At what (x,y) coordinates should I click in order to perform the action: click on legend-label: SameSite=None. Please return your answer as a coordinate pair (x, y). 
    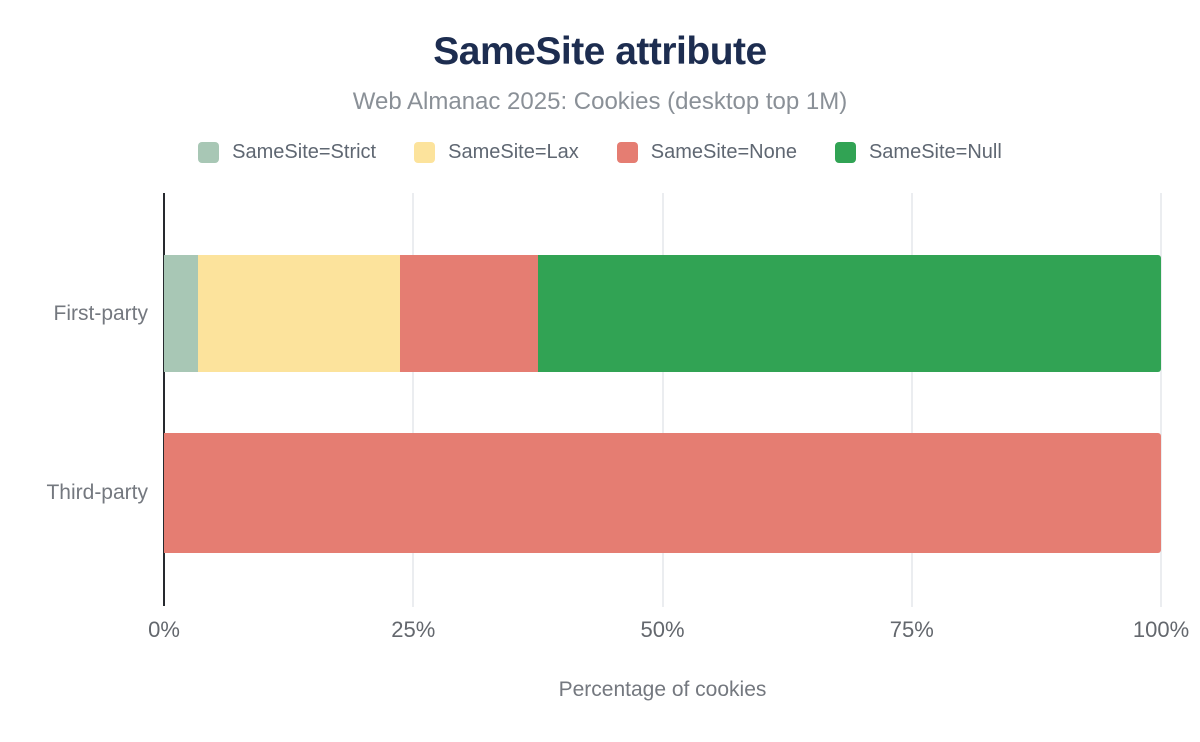
    Looking at the image, I should click on (723, 152).